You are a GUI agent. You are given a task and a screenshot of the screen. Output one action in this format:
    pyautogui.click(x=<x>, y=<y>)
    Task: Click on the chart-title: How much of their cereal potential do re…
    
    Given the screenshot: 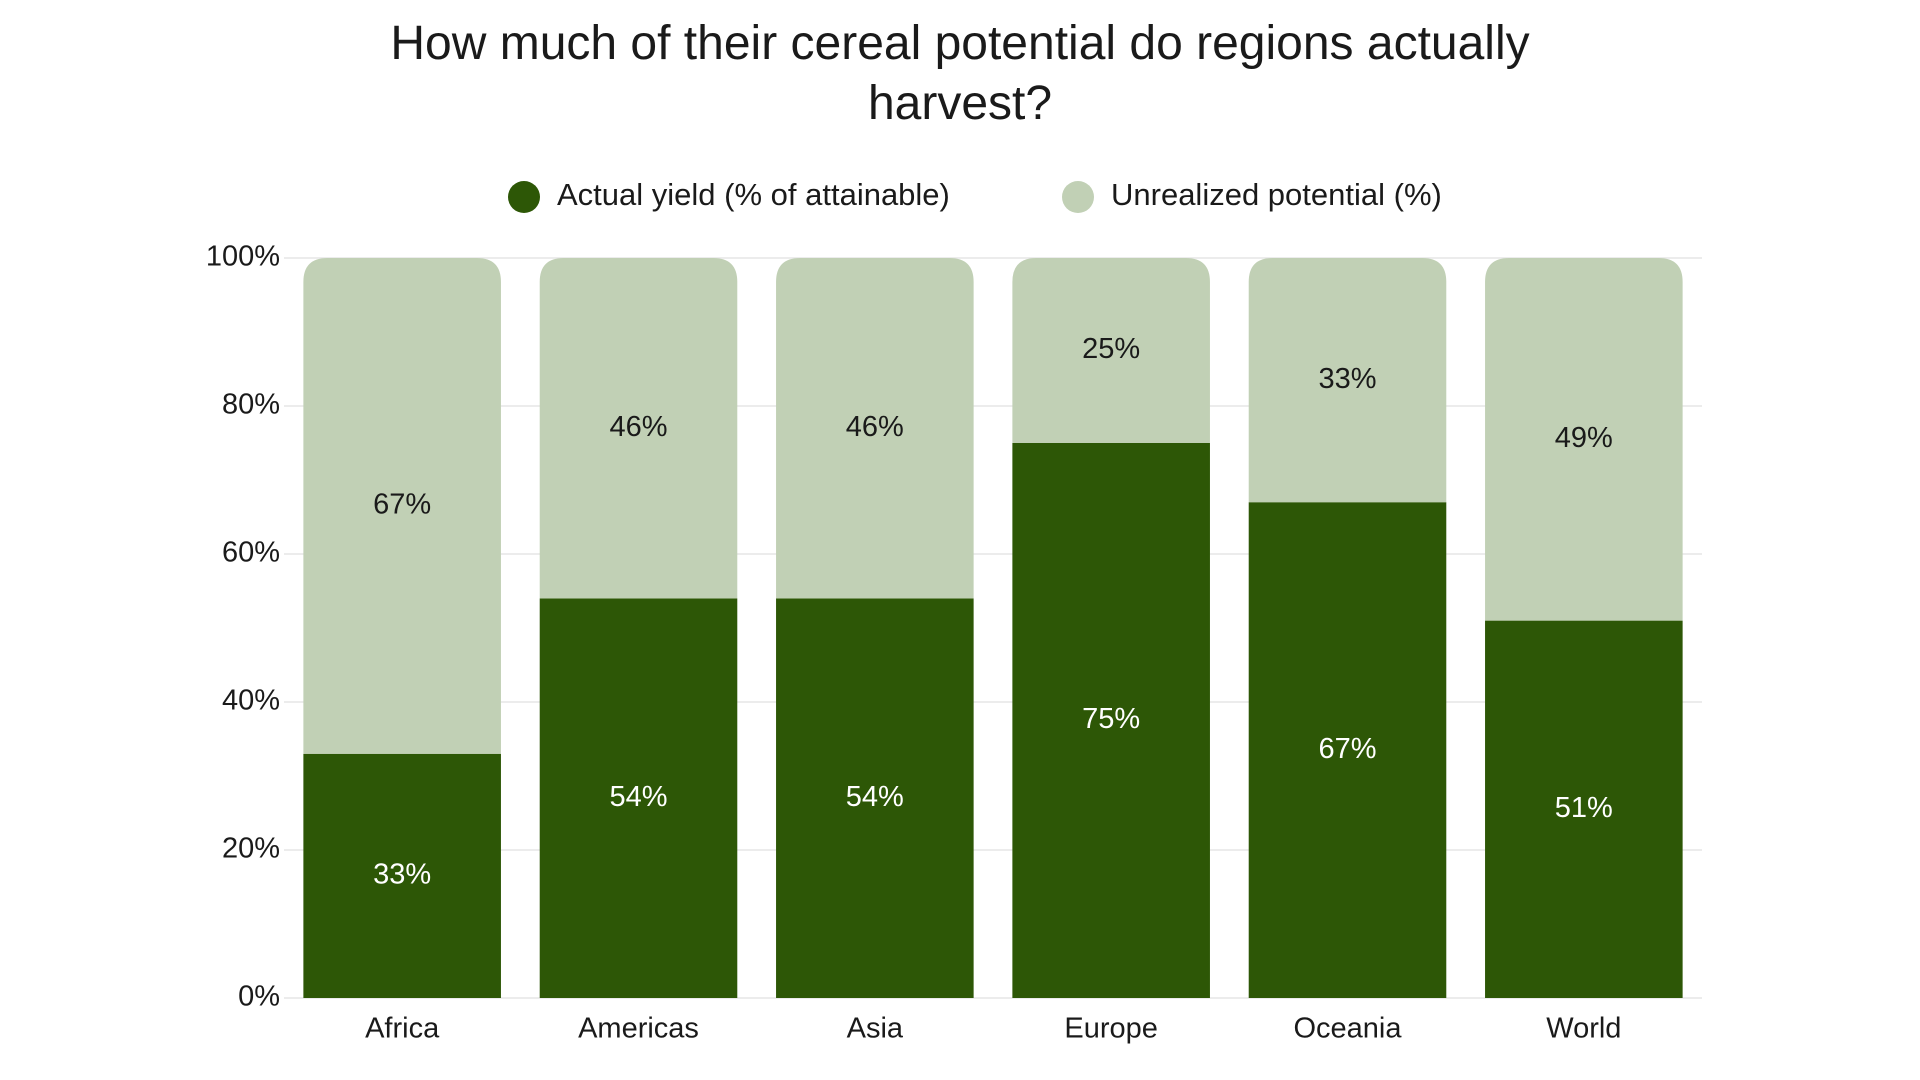 What is the action you would take?
    pyautogui.click(x=960, y=73)
    